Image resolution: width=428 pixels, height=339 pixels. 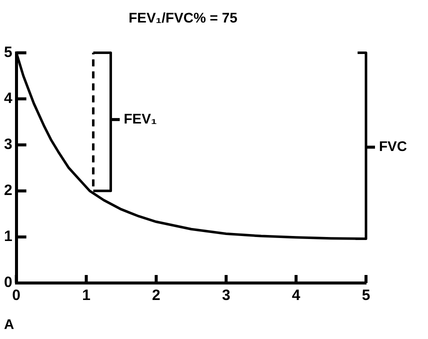 What do you see at coordinates (366, 295) in the screenshot?
I see `x-tick-label: 5` at bounding box center [366, 295].